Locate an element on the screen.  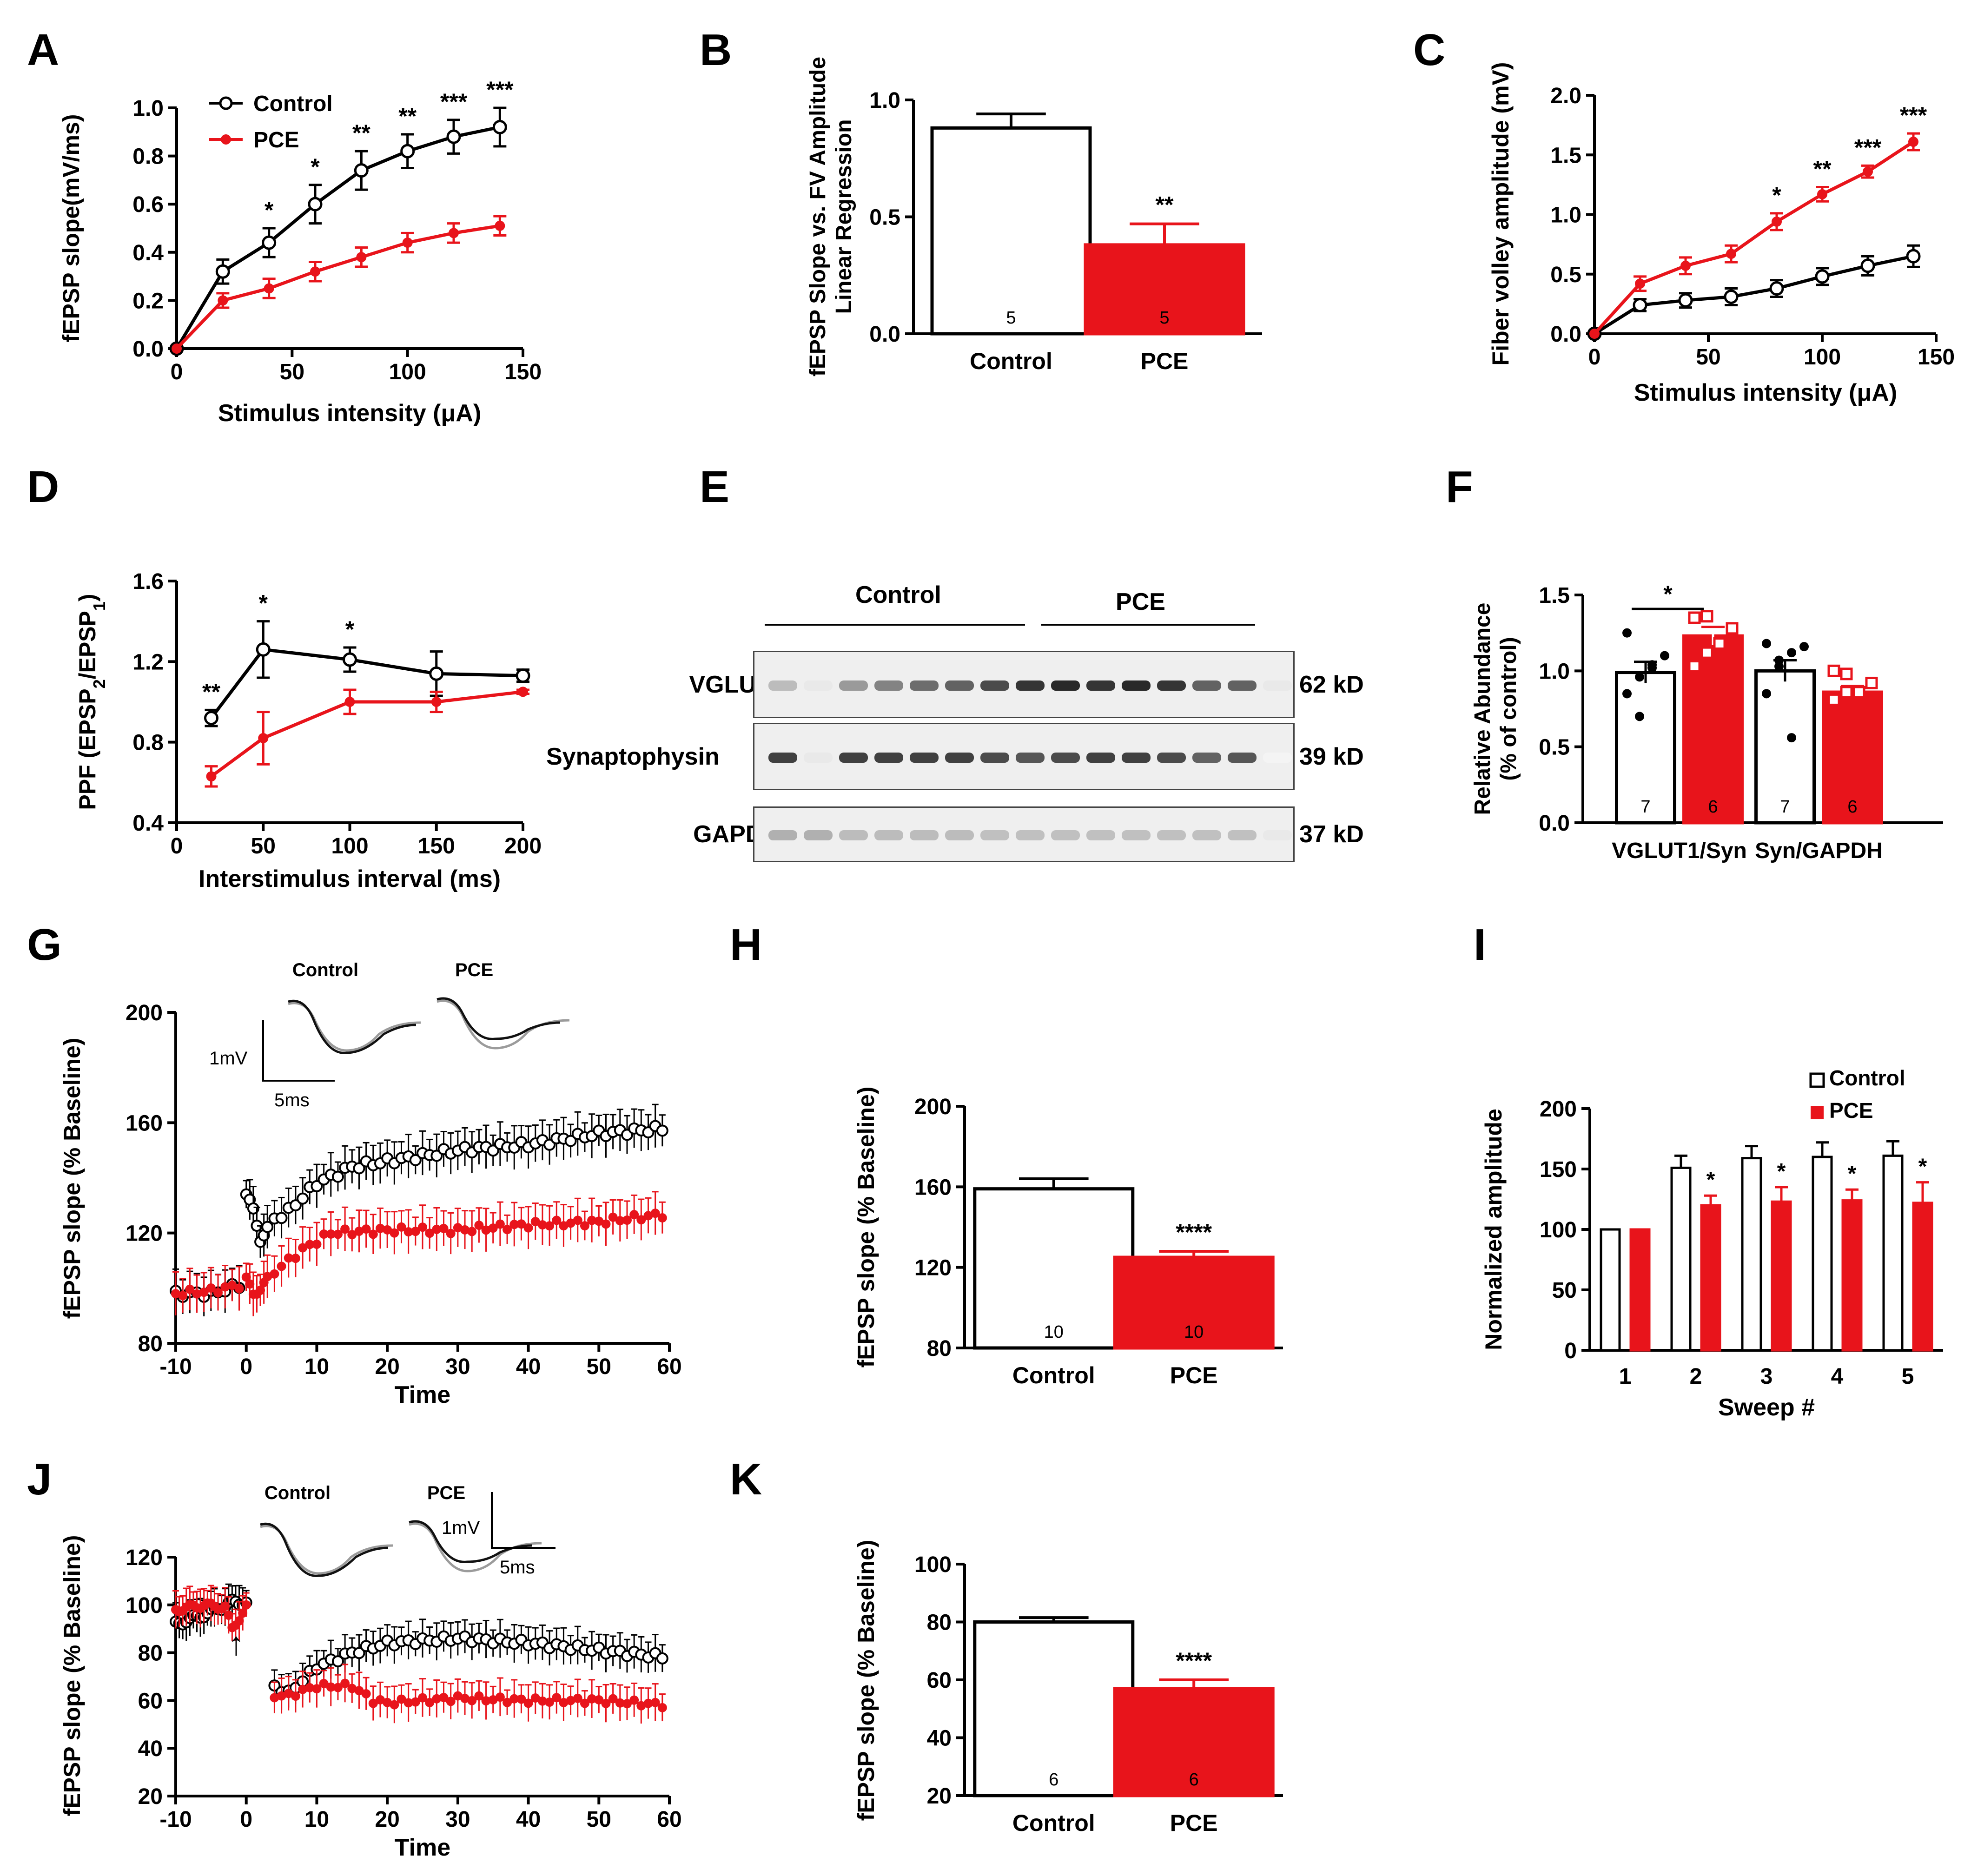
y-tick-label: 0.5 is located at coordinates (884, 217).